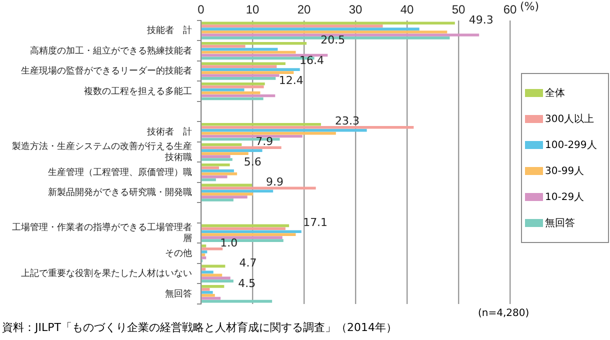 Image resolution: width=610 pixels, height=340 pixels. What do you see at coordinates (247, 283) in the screenshot?
I see `data-label: 4.5` at bounding box center [247, 283].